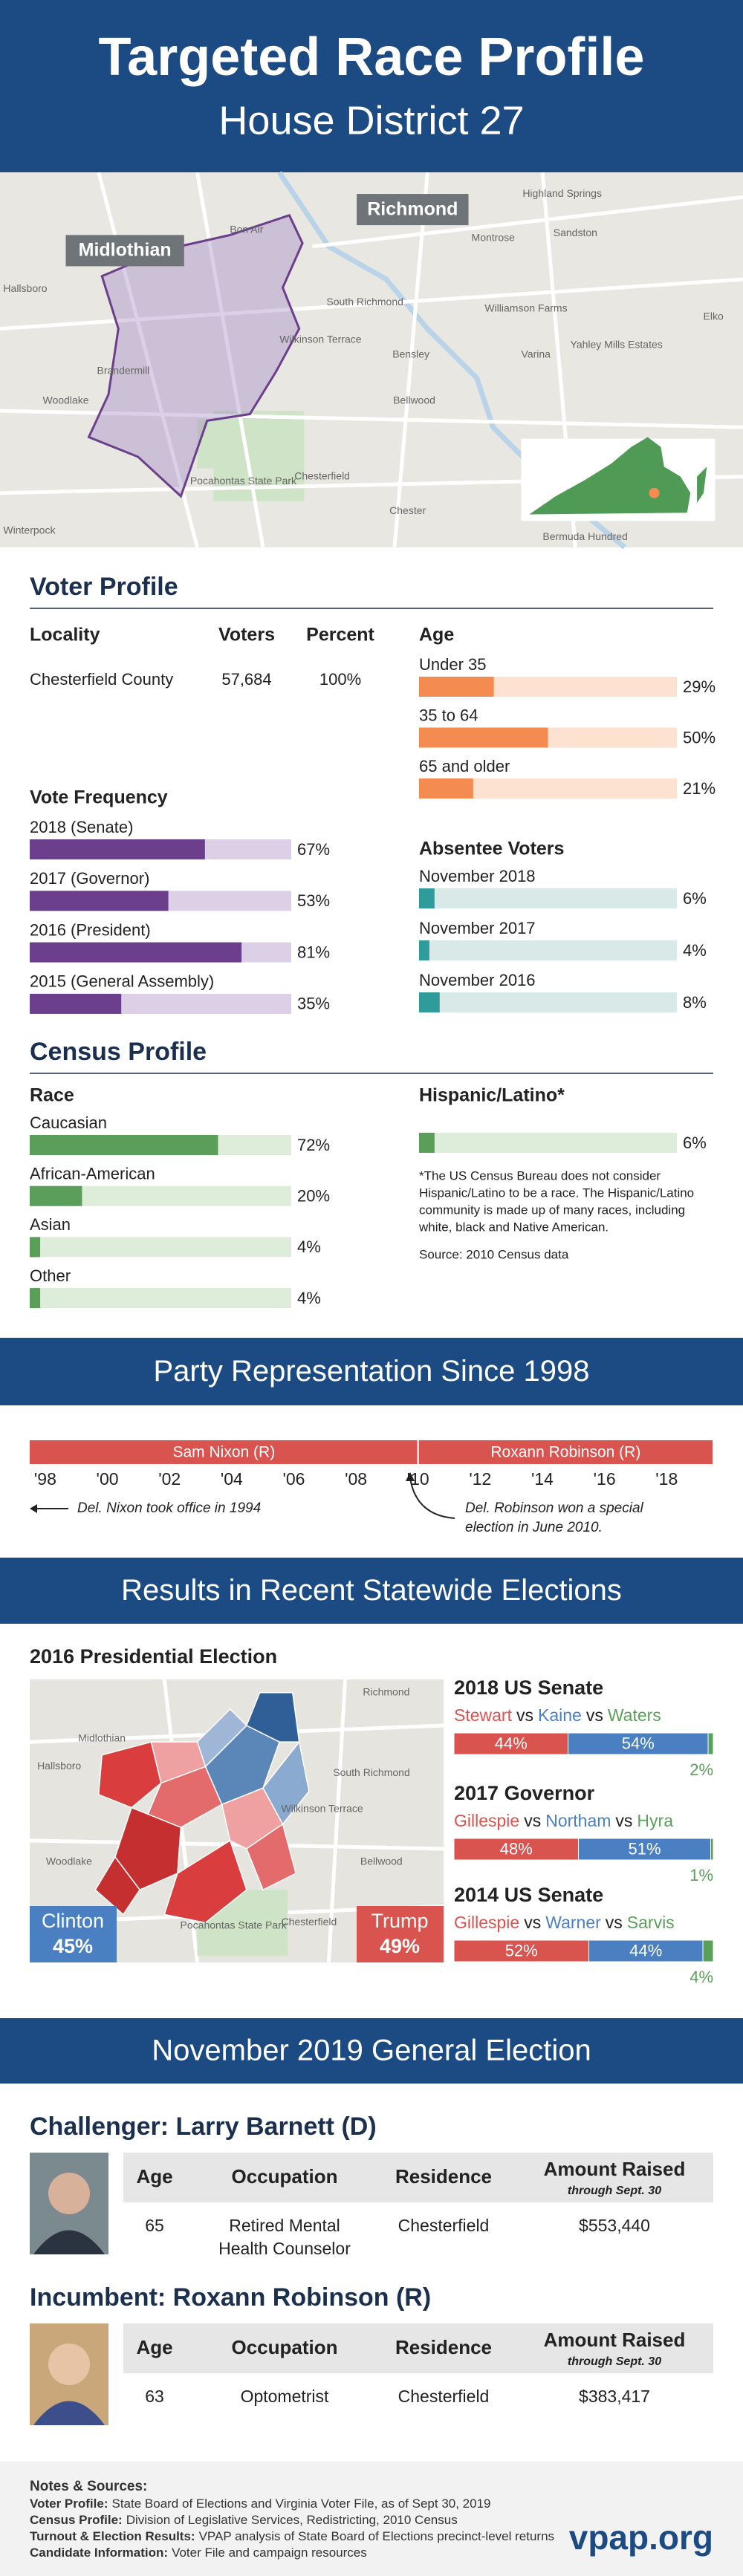  What do you see at coordinates (154, 2396) in the screenshot?
I see `table-cell: 63` at bounding box center [154, 2396].